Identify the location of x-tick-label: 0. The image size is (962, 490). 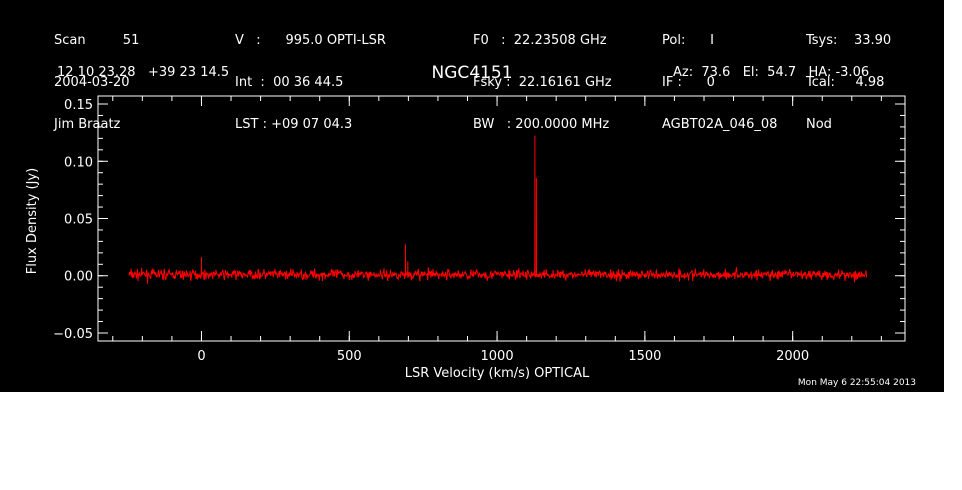
(201, 356).